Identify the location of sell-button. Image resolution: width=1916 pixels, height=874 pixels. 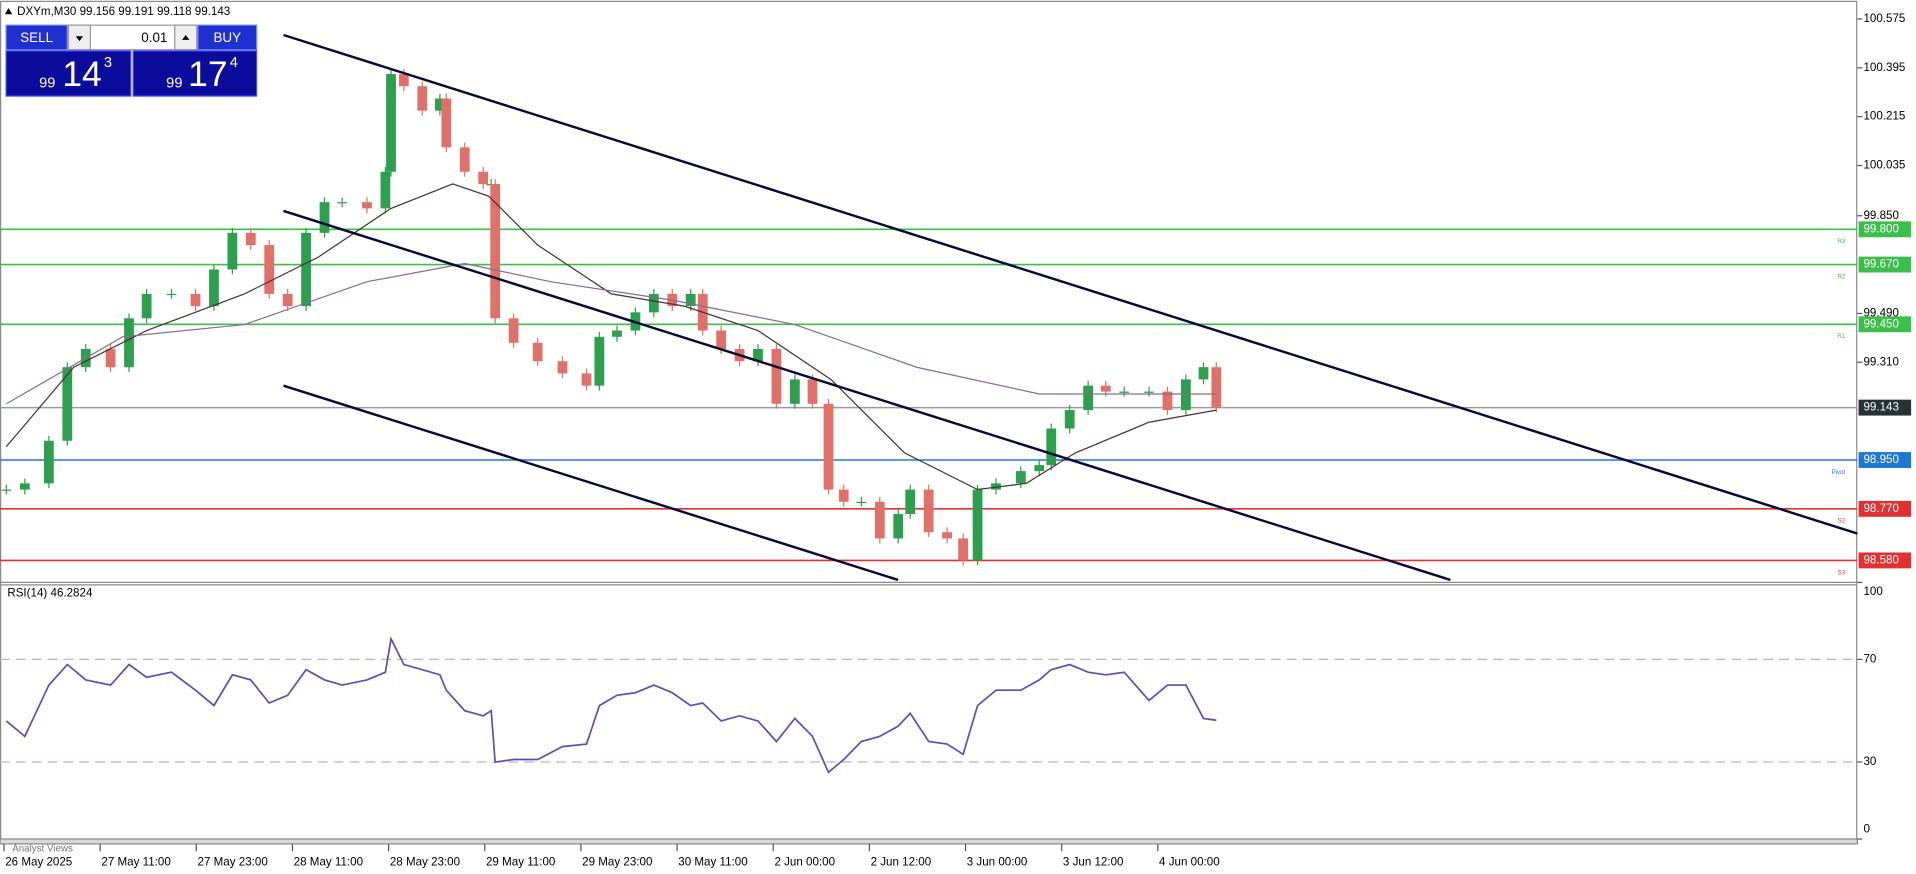
(36, 37).